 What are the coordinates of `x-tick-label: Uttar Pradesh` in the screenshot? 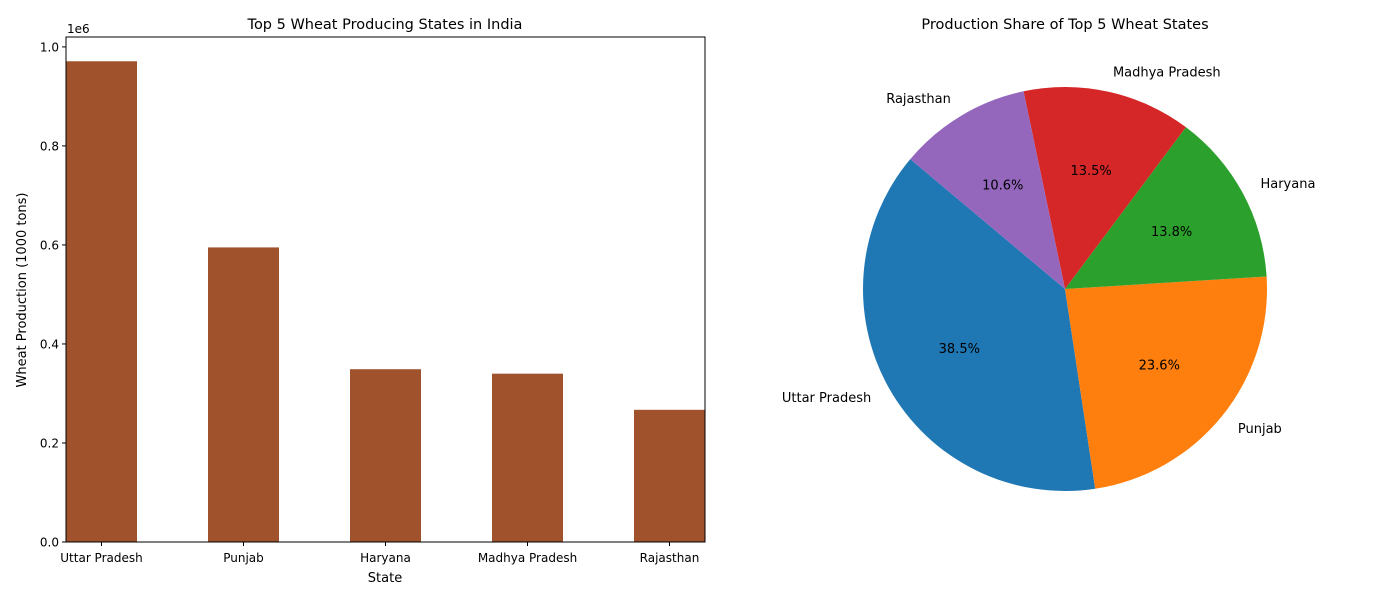 It's located at (101, 558).